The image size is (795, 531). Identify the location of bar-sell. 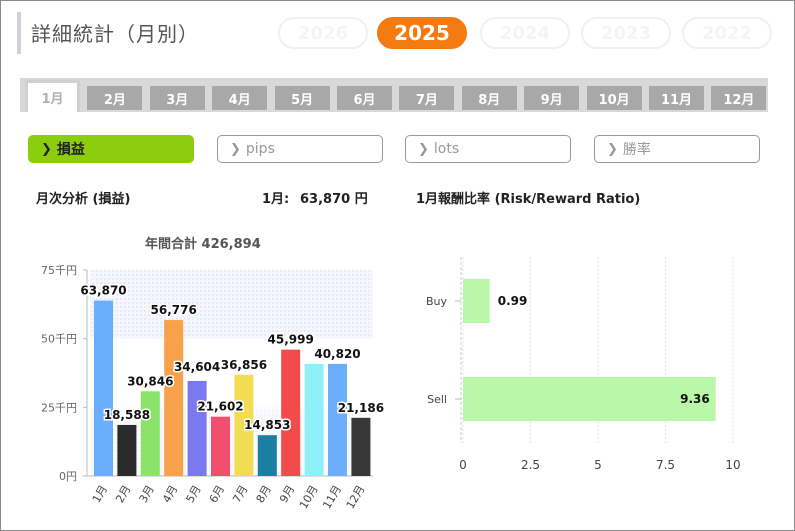
(589, 399).